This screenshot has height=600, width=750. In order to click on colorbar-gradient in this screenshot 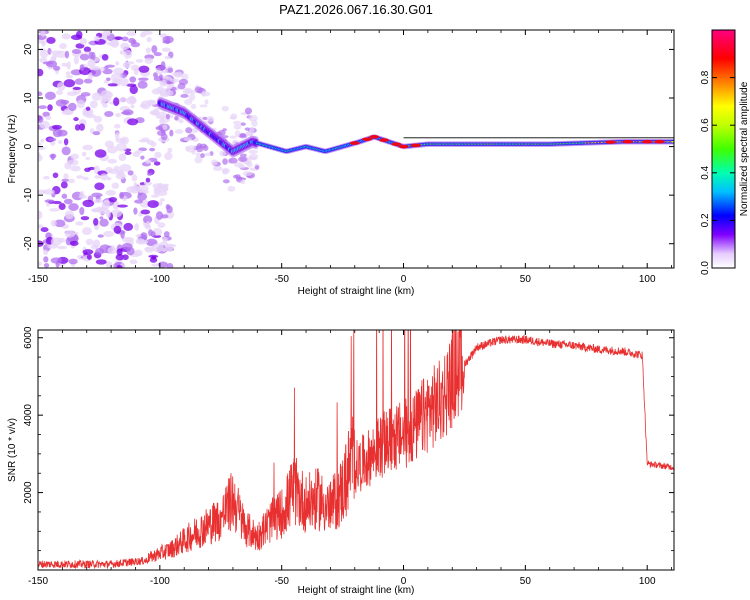, I will do `click(723, 149)`.